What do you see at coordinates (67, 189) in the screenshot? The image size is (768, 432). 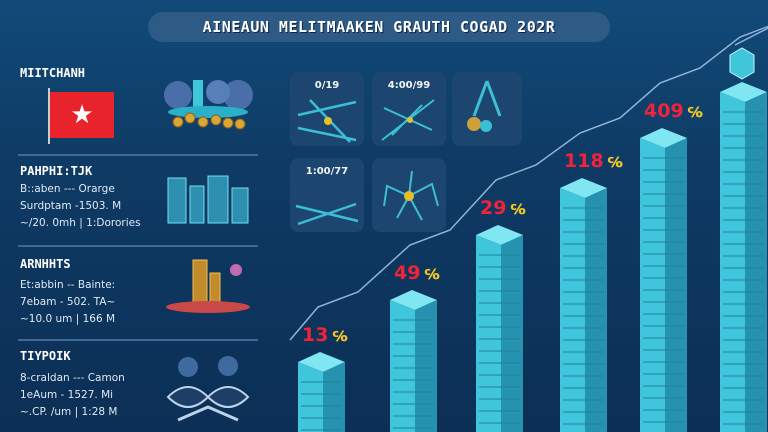 I see `text-line: B::aben --- Orarge` at bounding box center [67, 189].